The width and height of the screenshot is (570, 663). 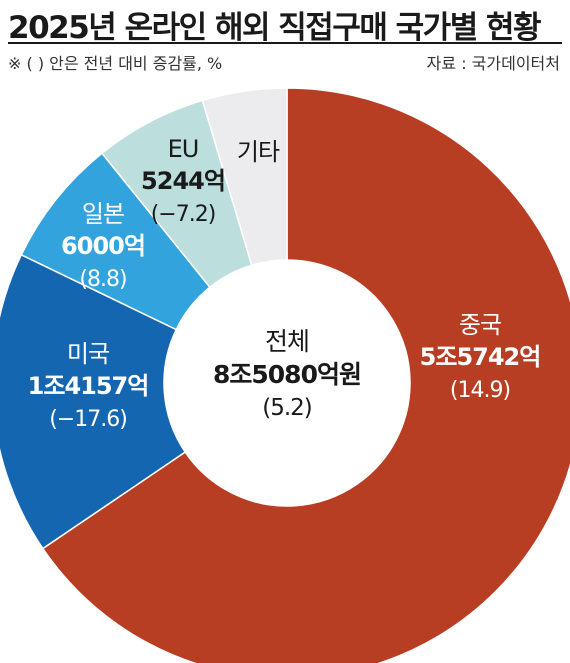 What do you see at coordinates (88, 354) in the screenshot?
I see `slice-name: 미국` at bounding box center [88, 354].